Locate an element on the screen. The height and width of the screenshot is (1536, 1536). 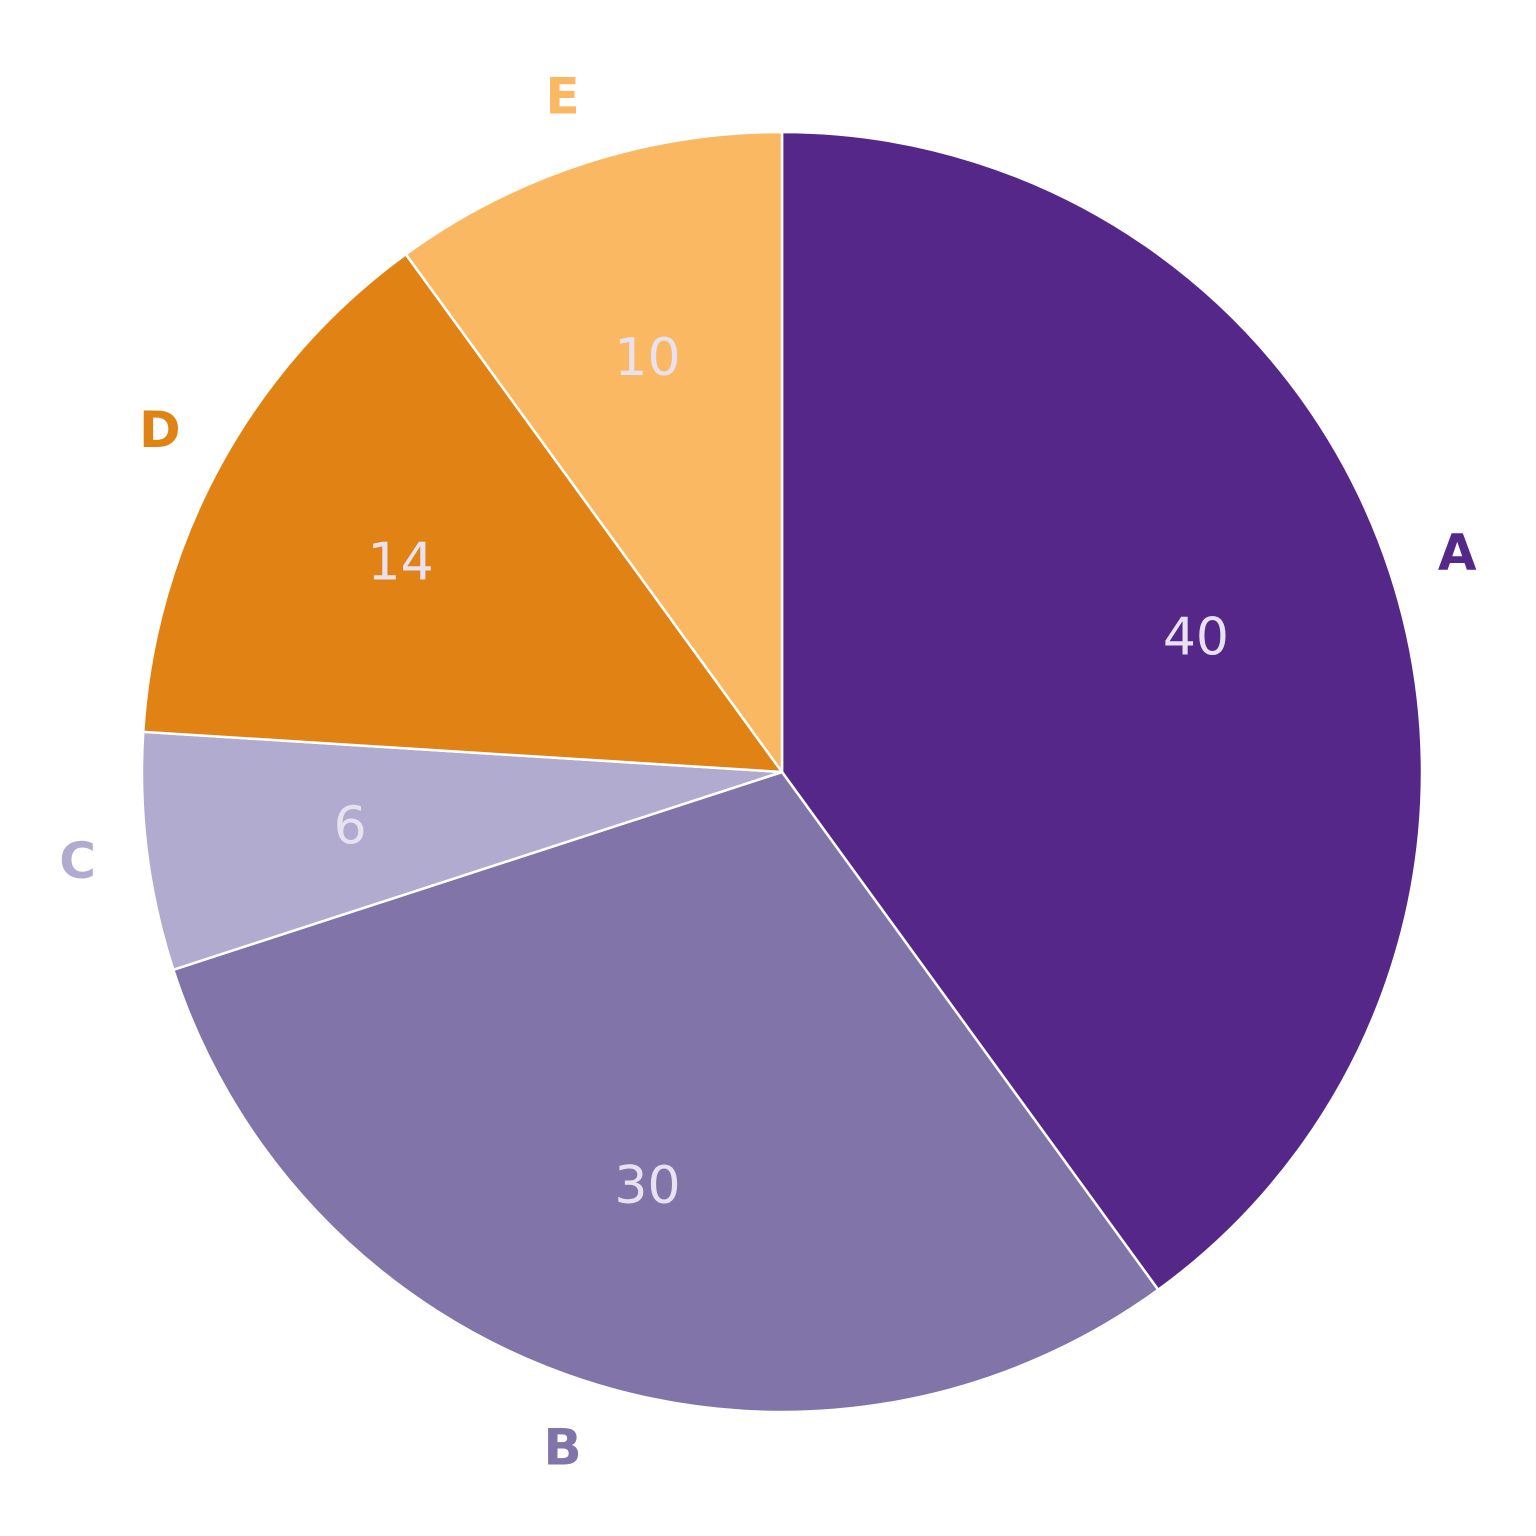
value-label-c: 6 is located at coordinates (350, 827).